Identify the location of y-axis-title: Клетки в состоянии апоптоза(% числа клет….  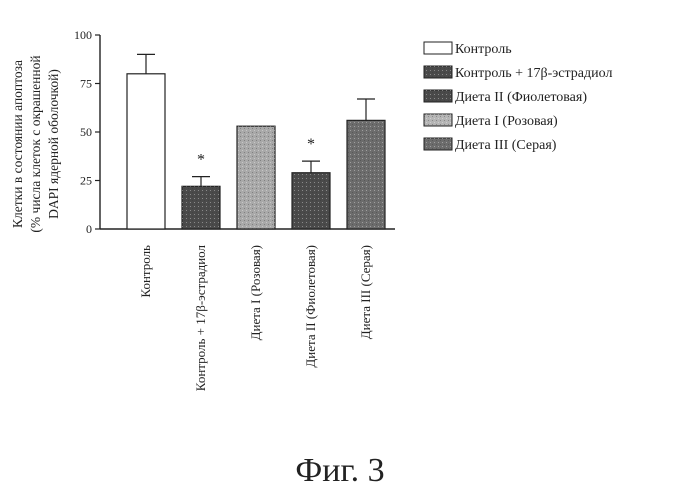
(35, 143).